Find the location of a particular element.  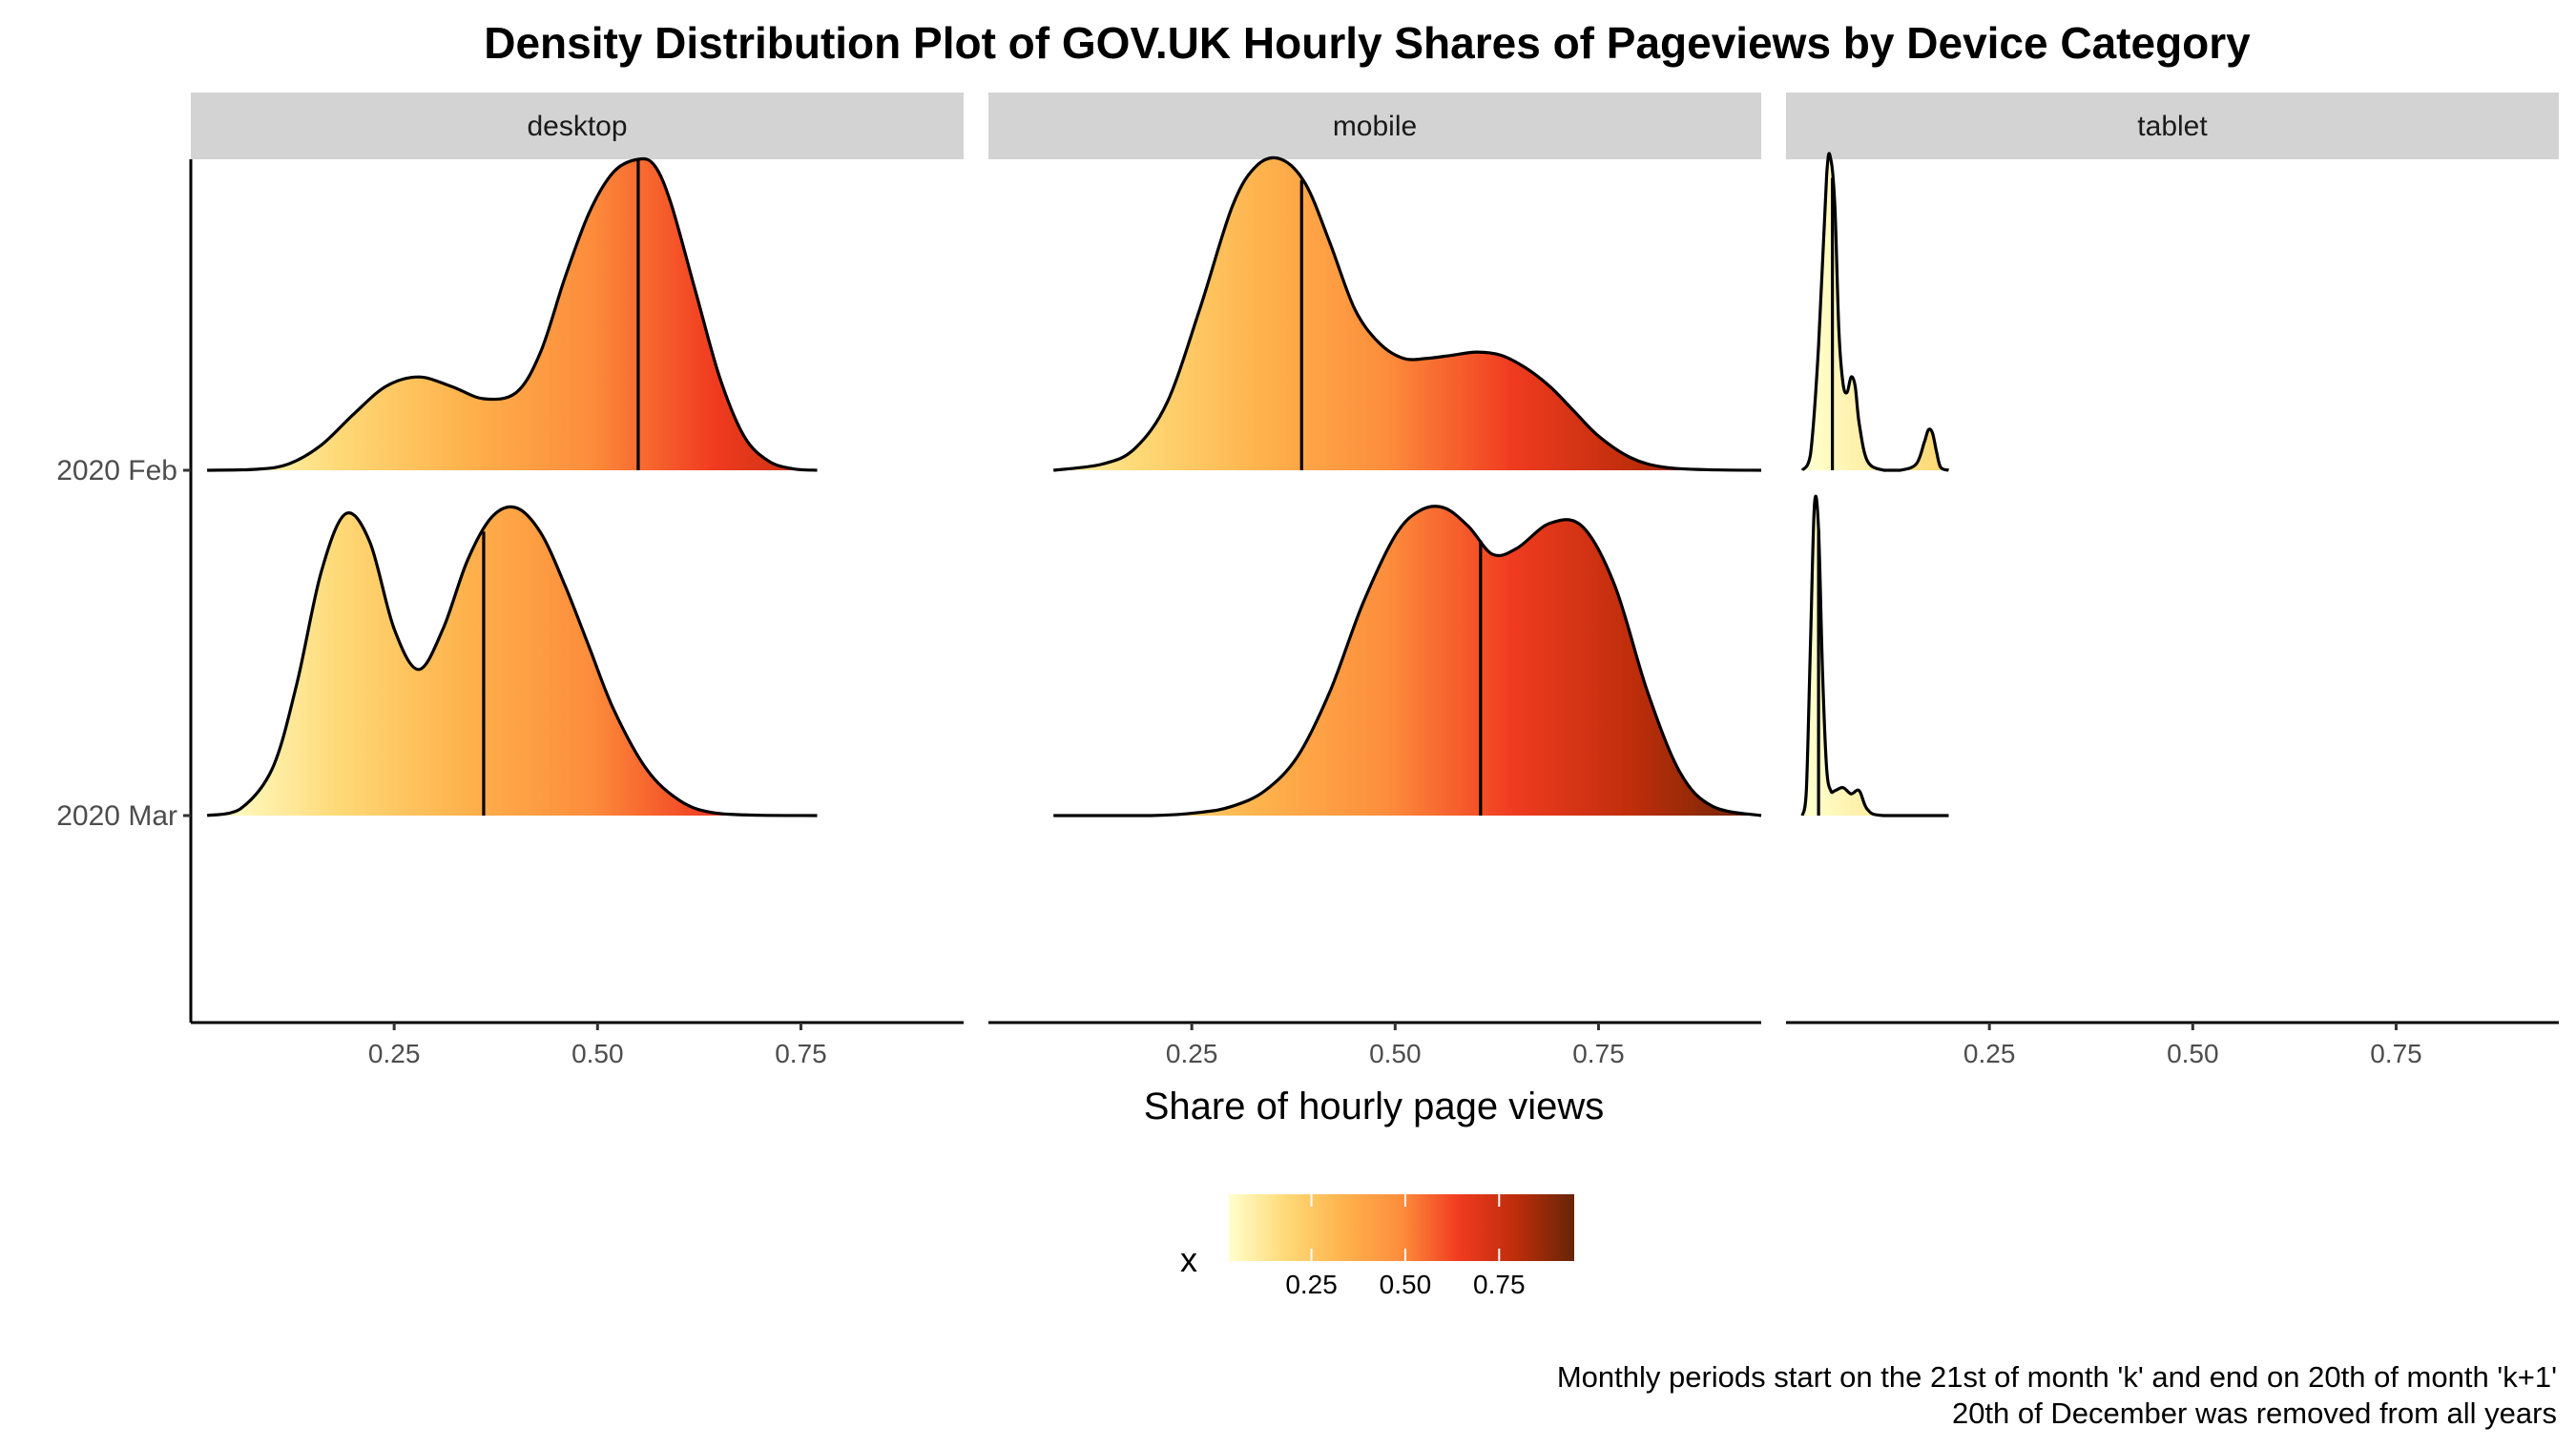

density-area-desktop-2020-feb is located at coordinates (512, 314).